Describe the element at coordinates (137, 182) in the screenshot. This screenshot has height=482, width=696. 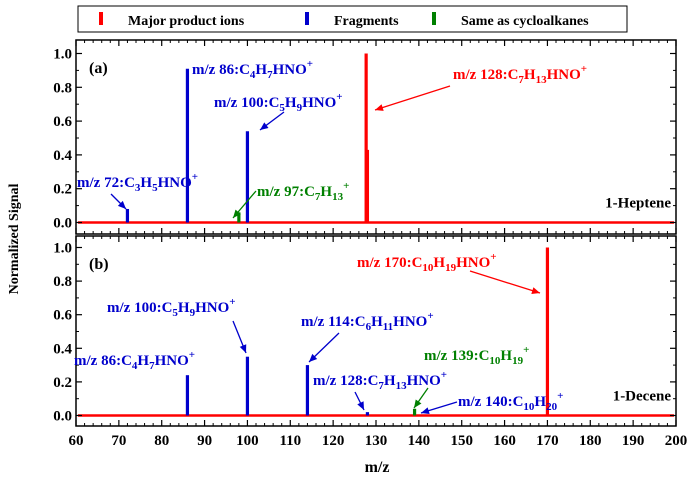
I see `peak-annotation: m/z 72:C3H5HNO+` at that location.